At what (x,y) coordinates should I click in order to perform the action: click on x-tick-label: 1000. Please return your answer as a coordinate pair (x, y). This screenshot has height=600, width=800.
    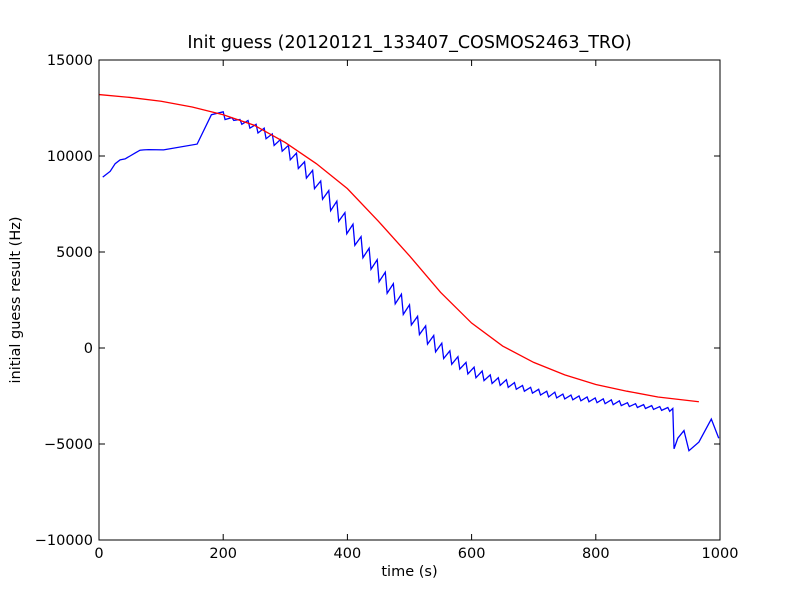
    Looking at the image, I should click on (720, 554).